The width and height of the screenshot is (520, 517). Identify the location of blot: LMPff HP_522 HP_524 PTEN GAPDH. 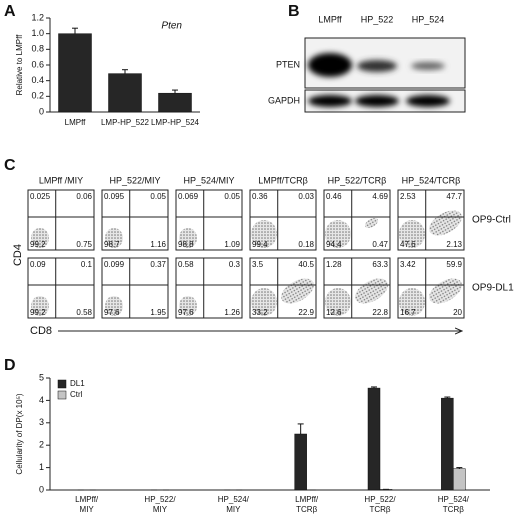
(367, 63).